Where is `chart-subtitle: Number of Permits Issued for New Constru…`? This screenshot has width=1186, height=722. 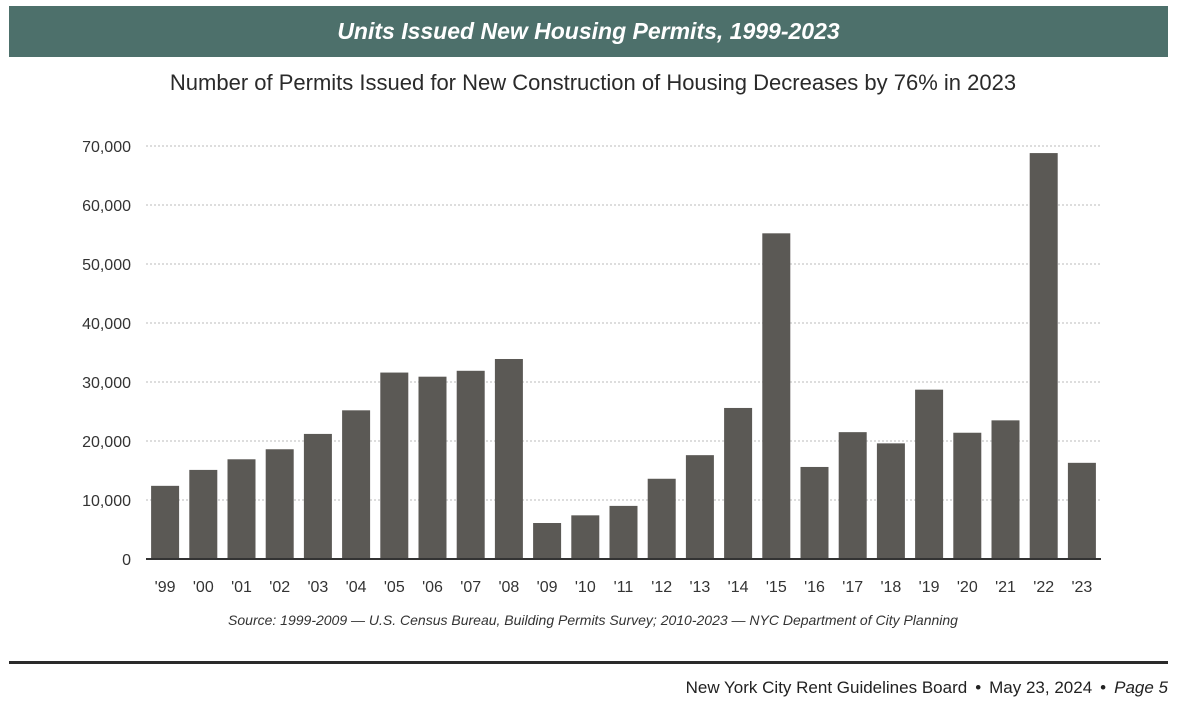 chart-subtitle: Number of Permits Issued for New Constru… is located at coordinates (593, 82).